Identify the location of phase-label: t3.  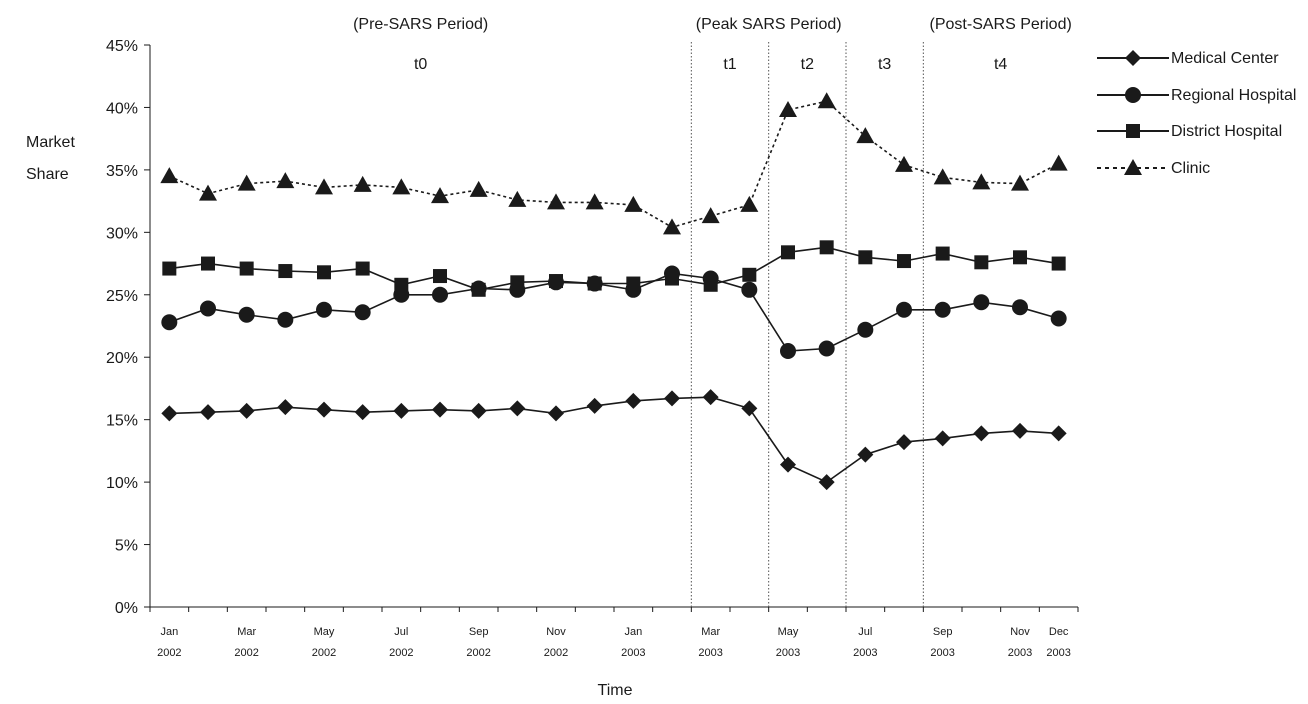
(884, 64).